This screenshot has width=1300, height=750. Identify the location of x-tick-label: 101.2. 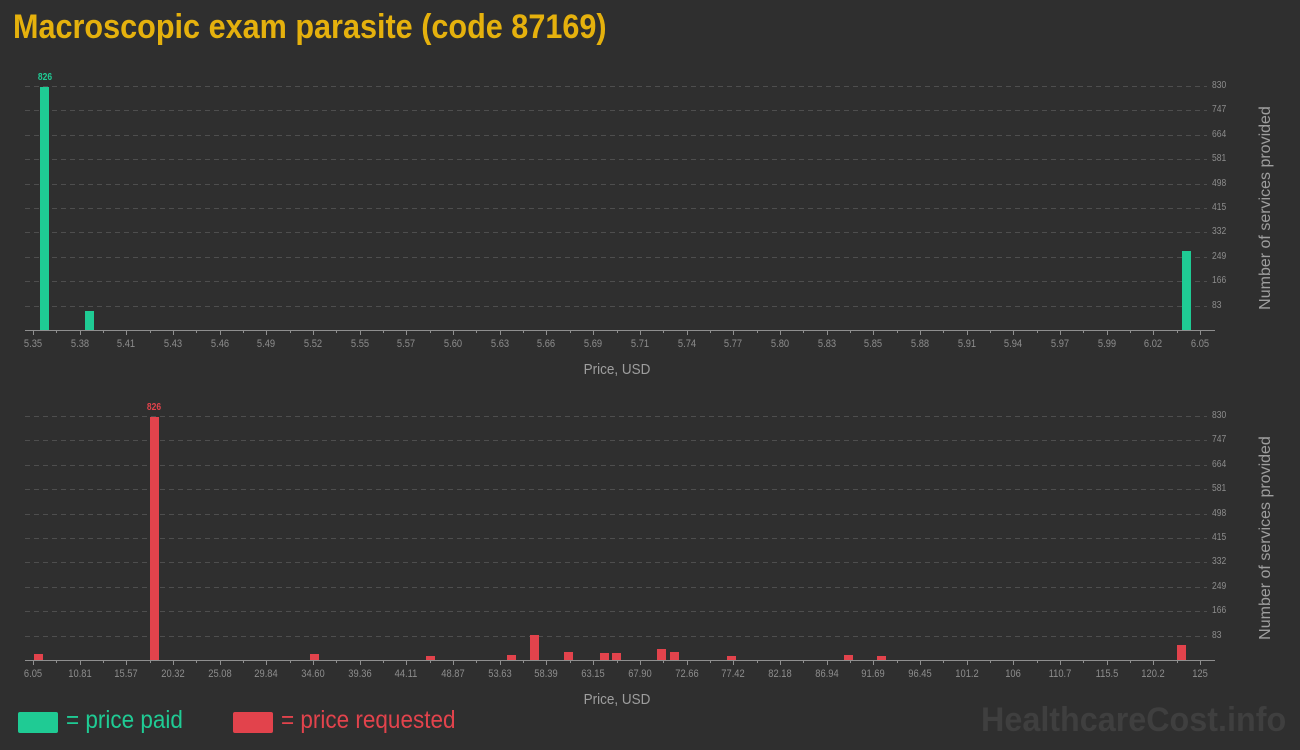
(966, 674).